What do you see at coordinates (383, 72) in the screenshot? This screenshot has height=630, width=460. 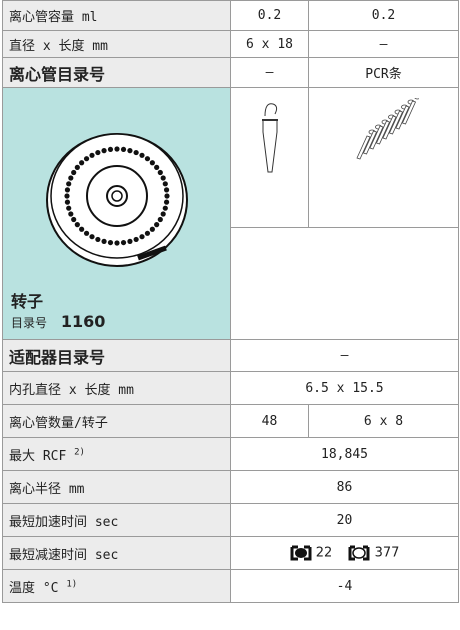 I see `cell: PCR条` at bounding box center [383, 72].